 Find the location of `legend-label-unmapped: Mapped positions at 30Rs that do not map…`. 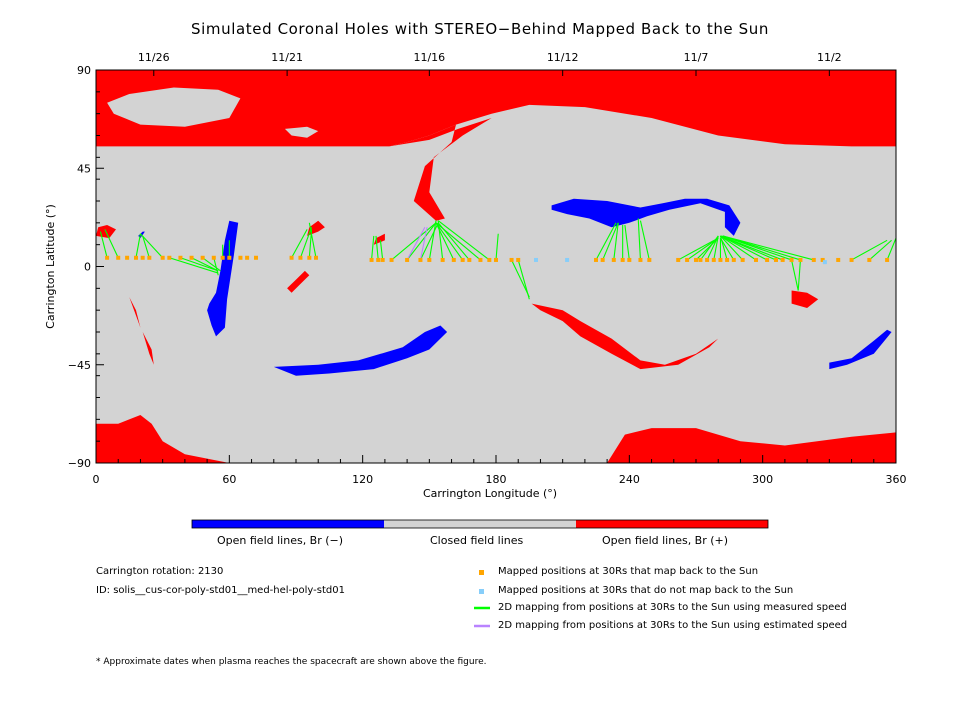

legend-label-unmapped: Mapped positions at 30Rs that do not map… is located at coordinates (646, 590).